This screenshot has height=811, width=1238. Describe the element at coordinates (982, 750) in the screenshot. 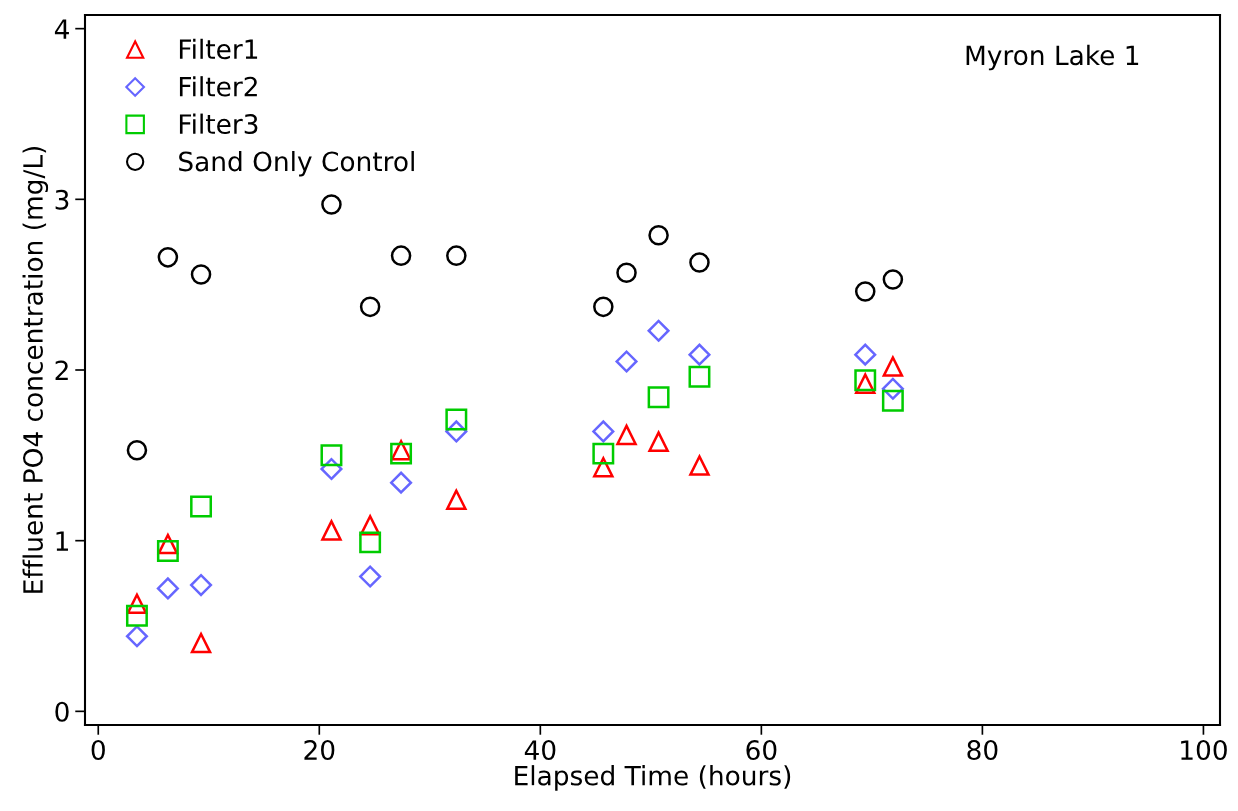

I see `x-tick-label: 80` at that location.